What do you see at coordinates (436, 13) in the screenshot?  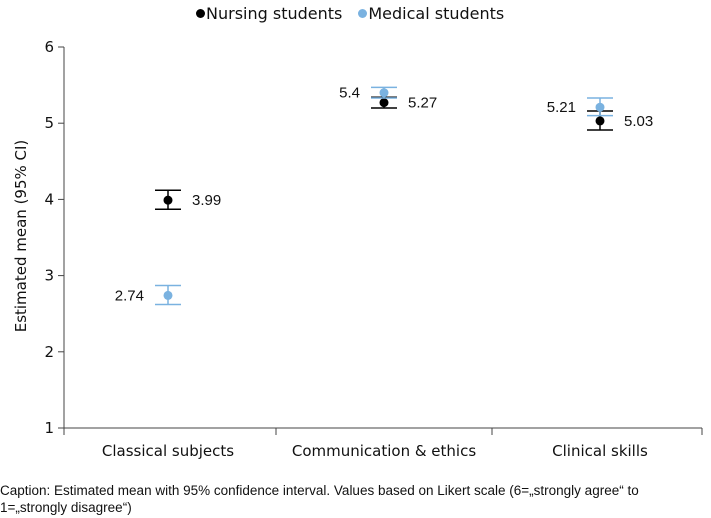 I see `legend-label-medical: Medical students` at bounding box center [436, 13].